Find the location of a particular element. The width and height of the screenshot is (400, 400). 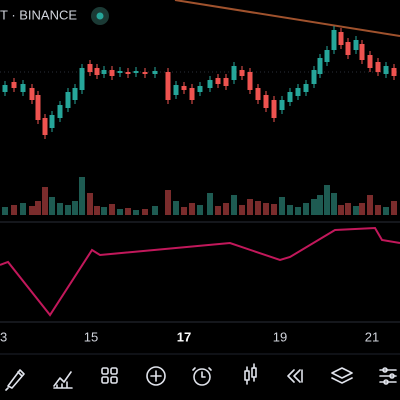

symbol-label: T · BINANCE is located at coordinates (38, 14).